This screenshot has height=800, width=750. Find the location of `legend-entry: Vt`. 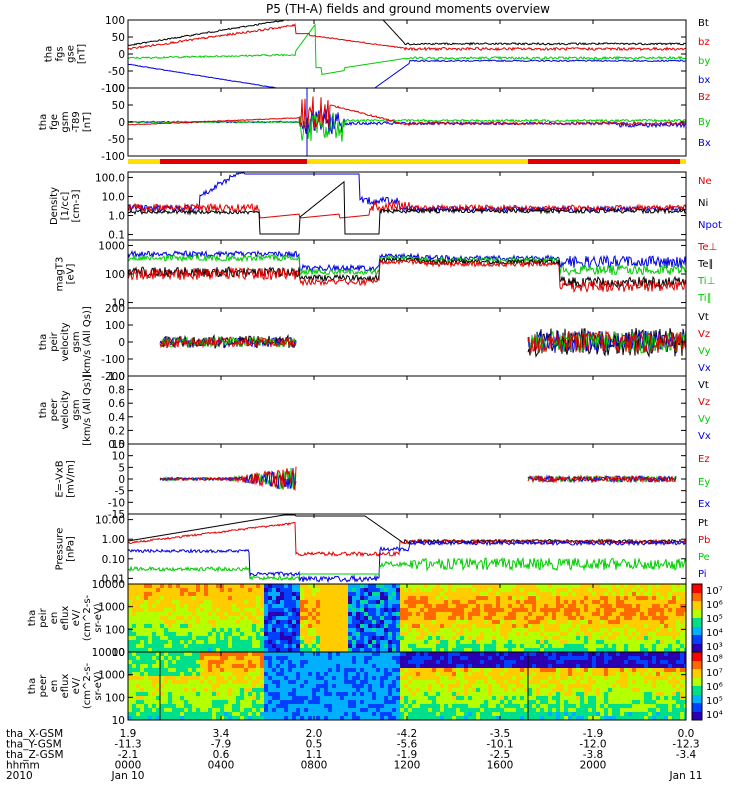

legend-entry: Vt is located at coordinates (703, 317).